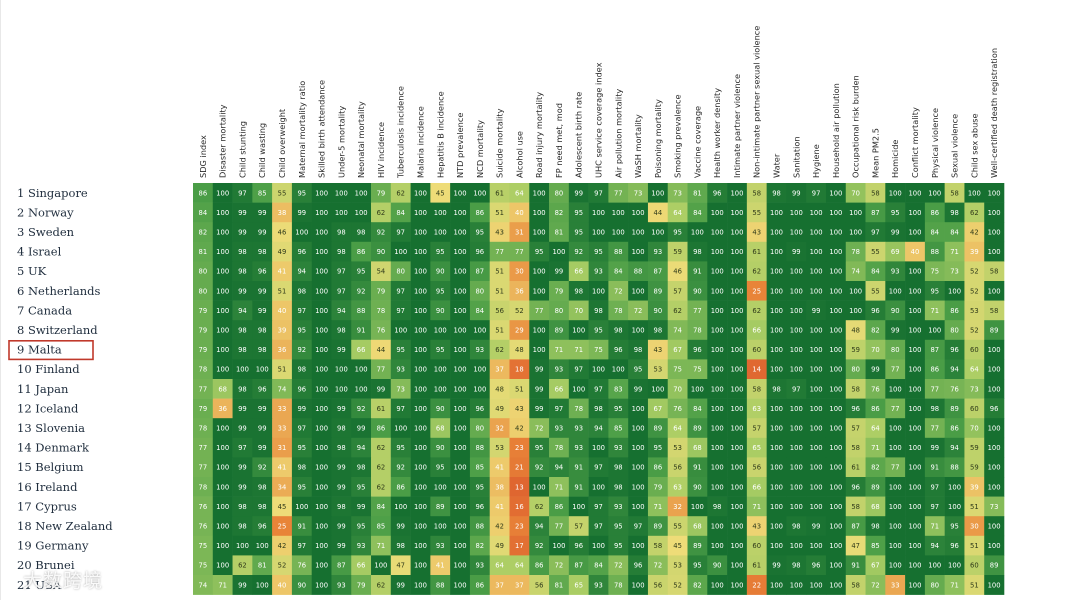 The image size is (1080, 600). Describe the element at coordinates (677, 311) in the screenshot. I see `cell-value-label: 62` at that location.